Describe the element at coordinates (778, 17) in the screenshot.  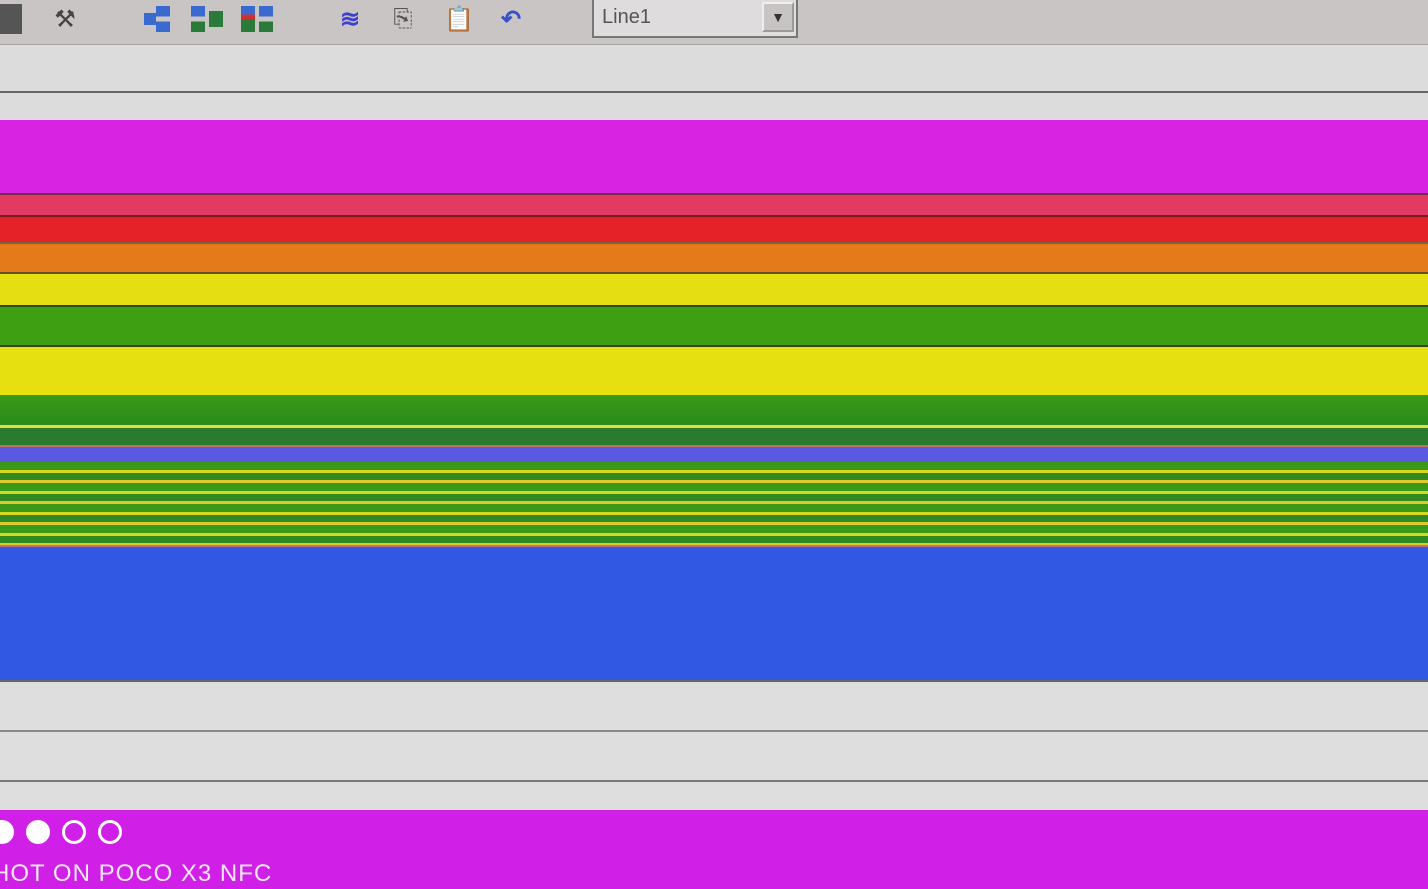
I see `chevron-down-icon: ▼` at that location.